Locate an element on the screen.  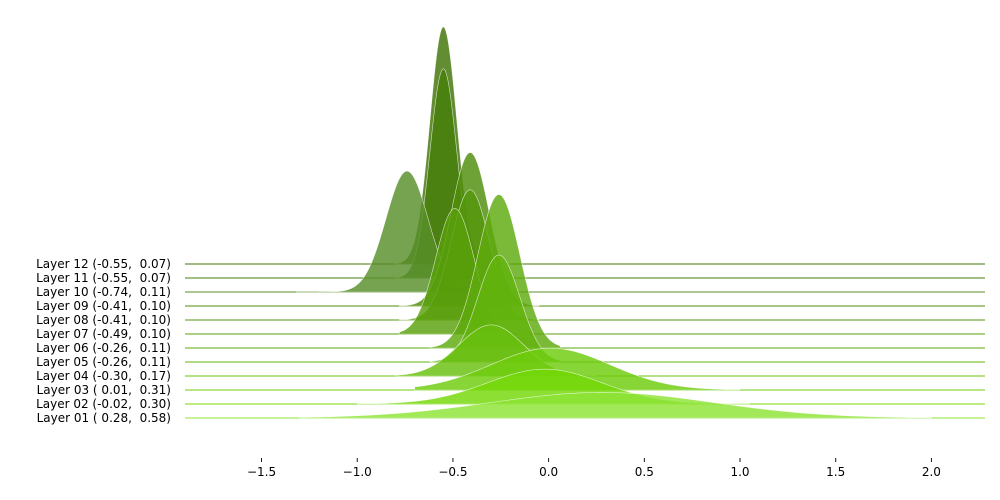
layer-04-label: Layer 04 (-0.30, 0.17) is located at coordinates (103, 376).